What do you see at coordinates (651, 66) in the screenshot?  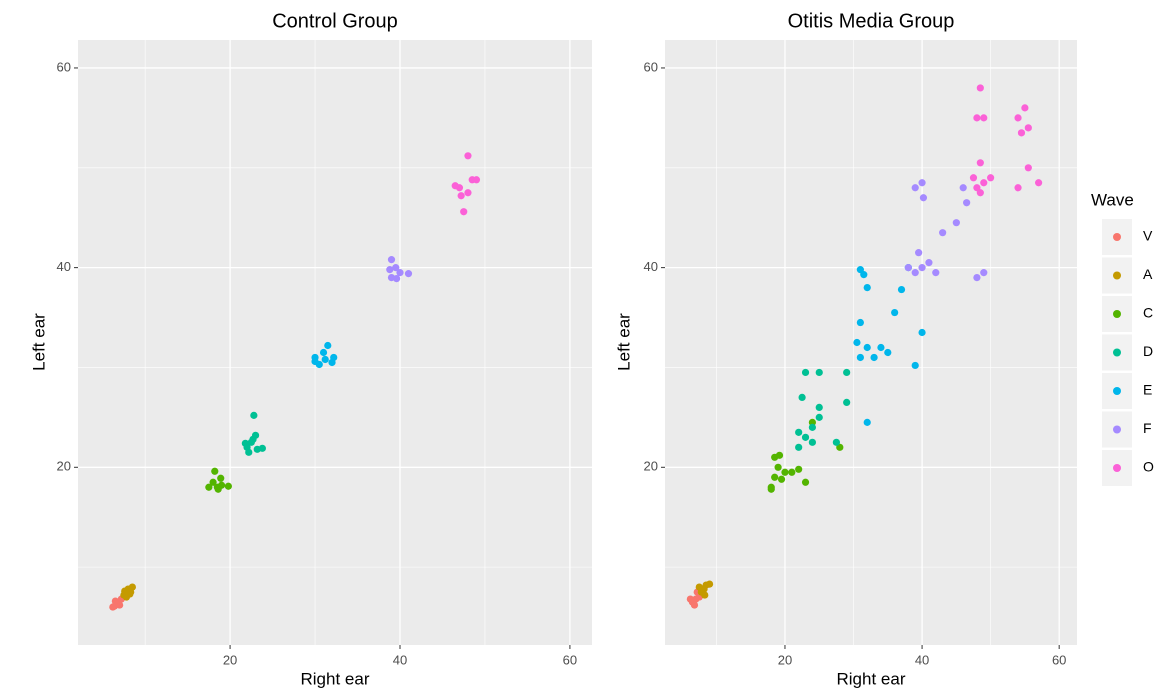 I see `y-tick-label: 60` at bounding box center [651, 66].